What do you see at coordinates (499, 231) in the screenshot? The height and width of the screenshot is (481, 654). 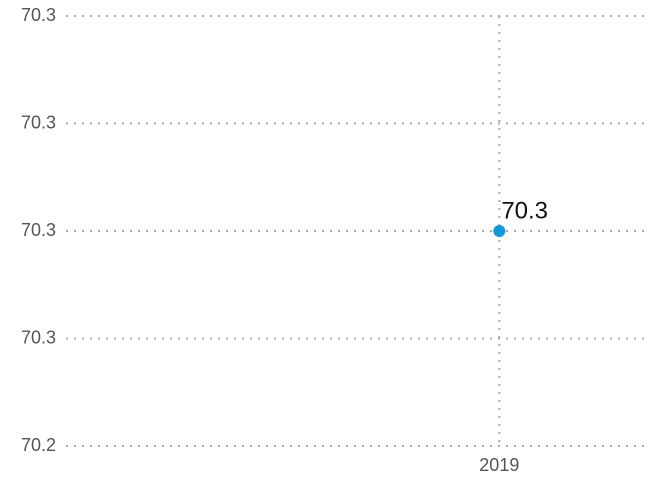 I see `point` at bounding box center [499, 231].